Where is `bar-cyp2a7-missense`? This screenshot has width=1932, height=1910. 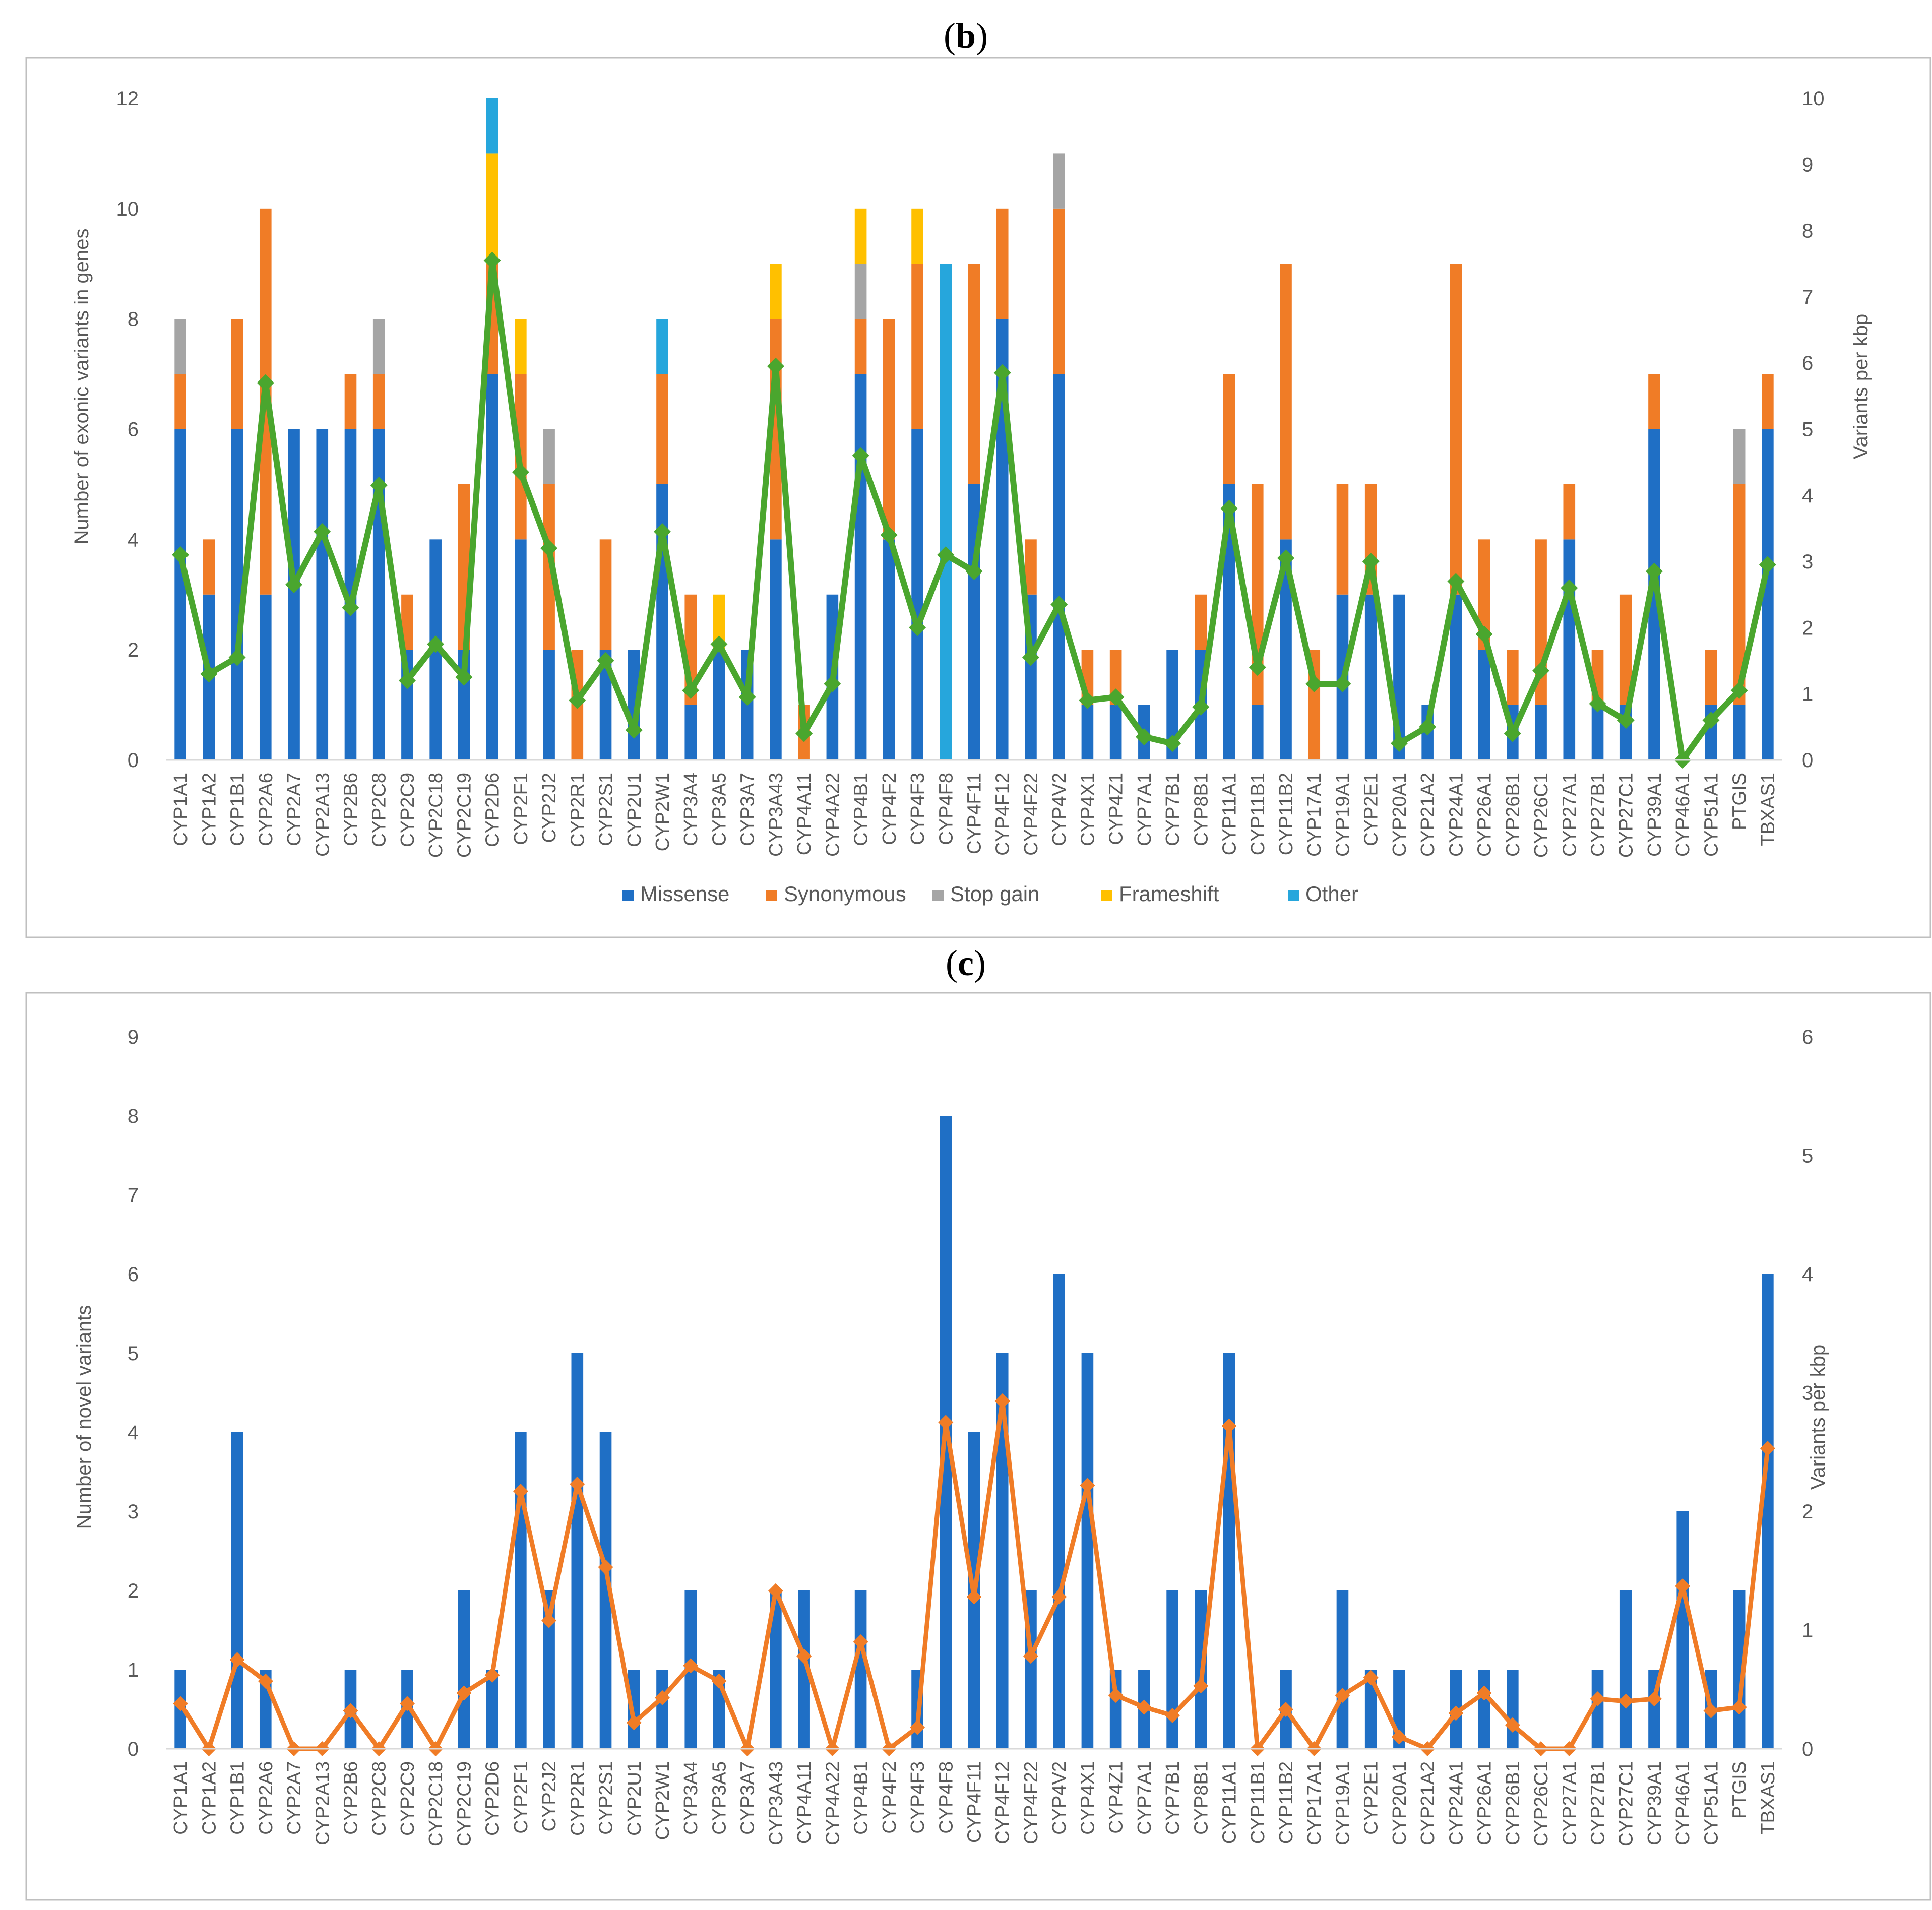 bar-cyp2a7-missense is located at coordinates (294, 594).